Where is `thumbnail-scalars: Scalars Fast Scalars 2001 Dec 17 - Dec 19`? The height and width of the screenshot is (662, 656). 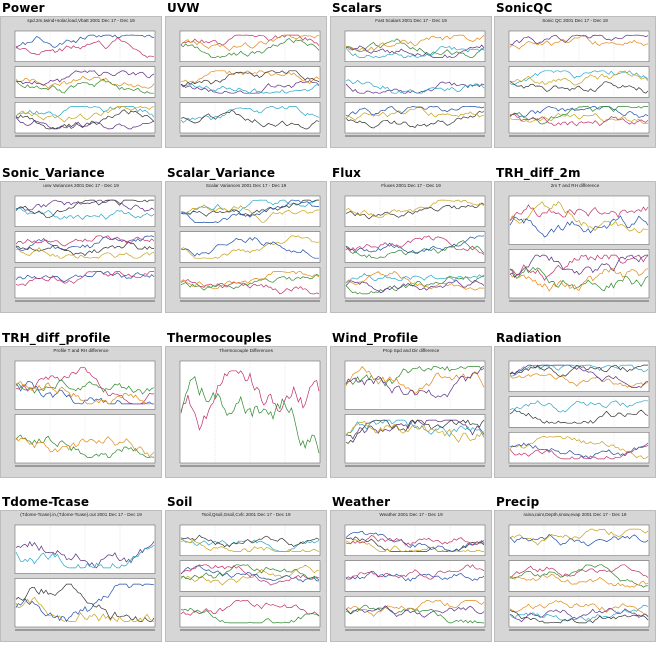 thumbnail-scalars: Scalars Fast Scalars 2001 Dec 17 - Dec 19 is located at coordinates (411, 82).